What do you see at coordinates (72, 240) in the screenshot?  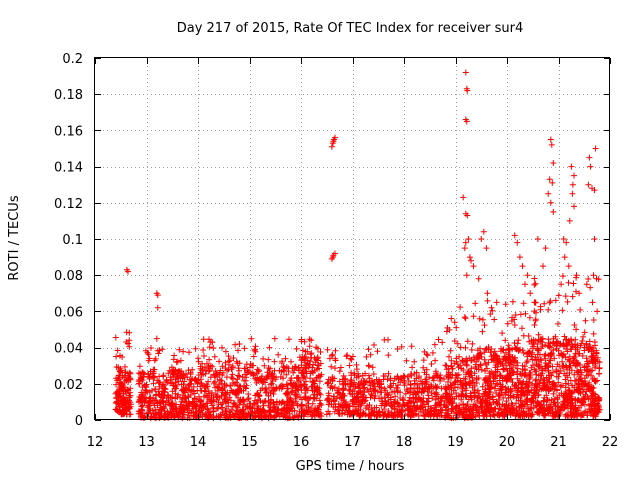 I see `y-tick-label: 0.1` at bounding box center [72, 240].